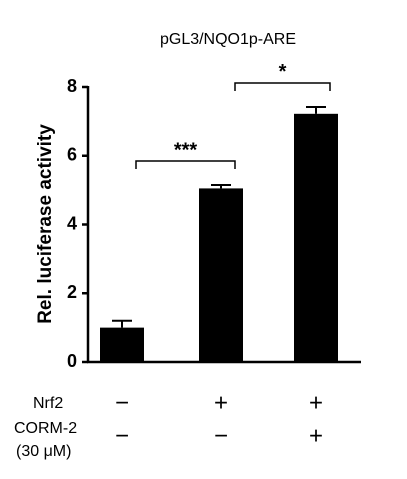 This screenshot has width=407, height=479. What do you see at coordinates (72, 86) in the screenshot?
I see `y-tick-label: 8` at bounding box center [72, 86].